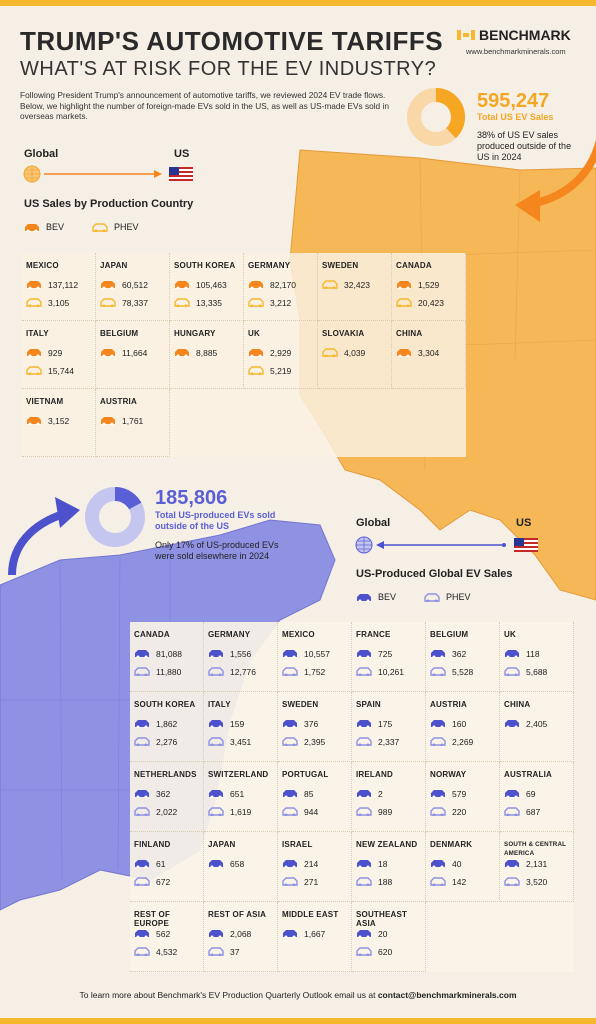  I want to click on bev-row: 2, so click(390, 793).